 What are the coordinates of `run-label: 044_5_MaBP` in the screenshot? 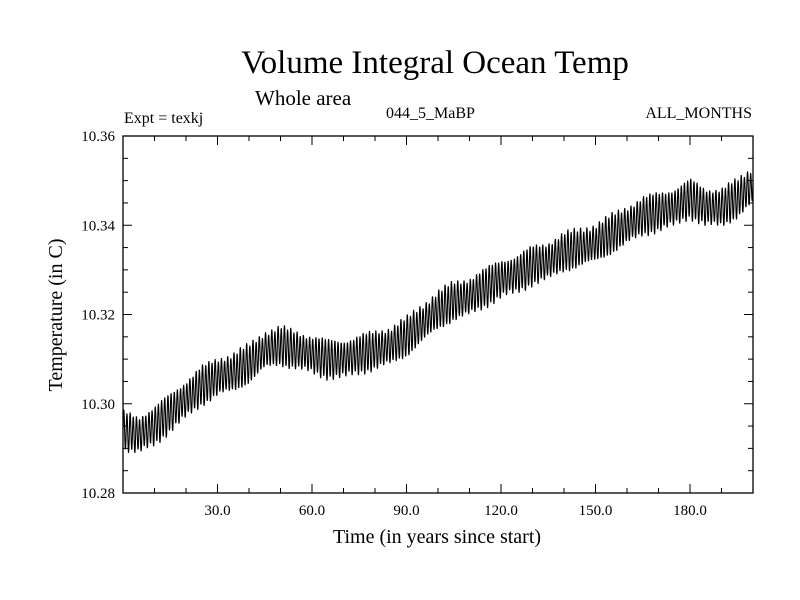 It's located at (430, 113).